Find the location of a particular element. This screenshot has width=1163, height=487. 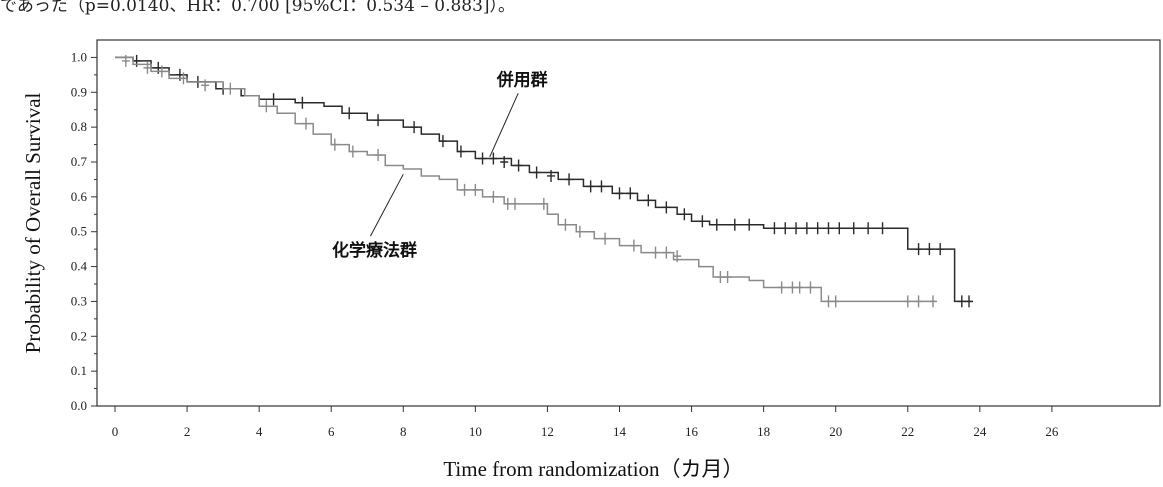

x-tick-label: 12 is located at coordinates (547, 431).